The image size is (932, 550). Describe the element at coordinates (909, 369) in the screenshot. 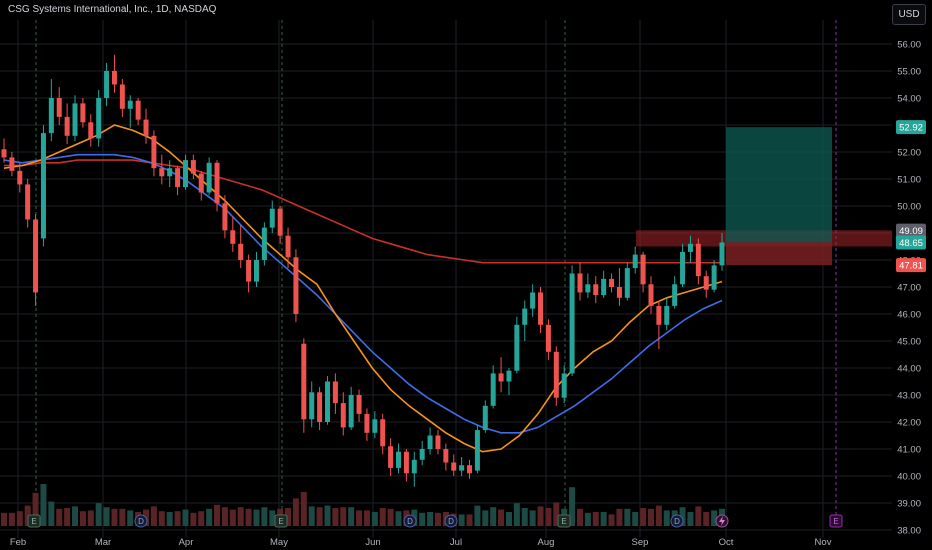

I see `y-tick-label: 44.00` at that location.